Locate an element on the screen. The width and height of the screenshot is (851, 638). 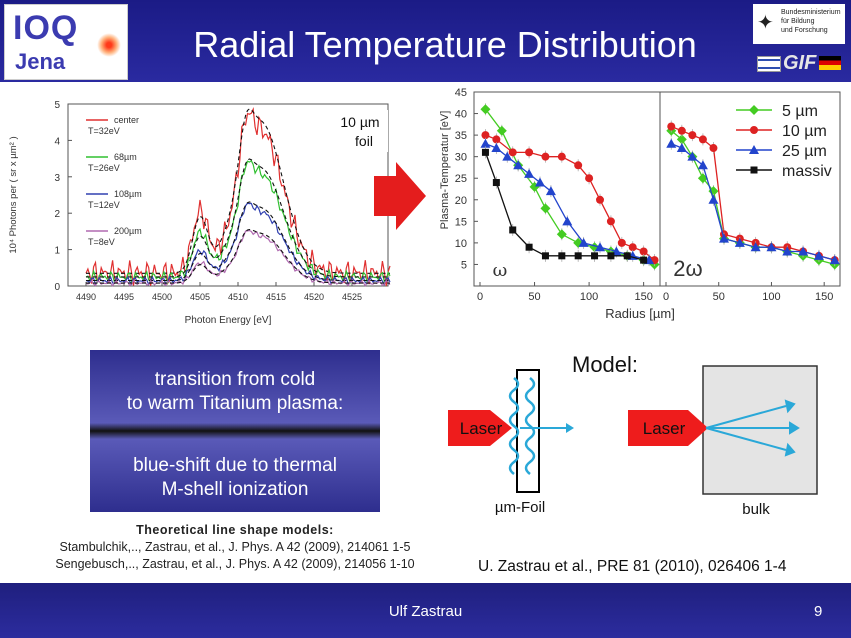
temp-ytick-label: 45 is located at coordinates (461, 93).